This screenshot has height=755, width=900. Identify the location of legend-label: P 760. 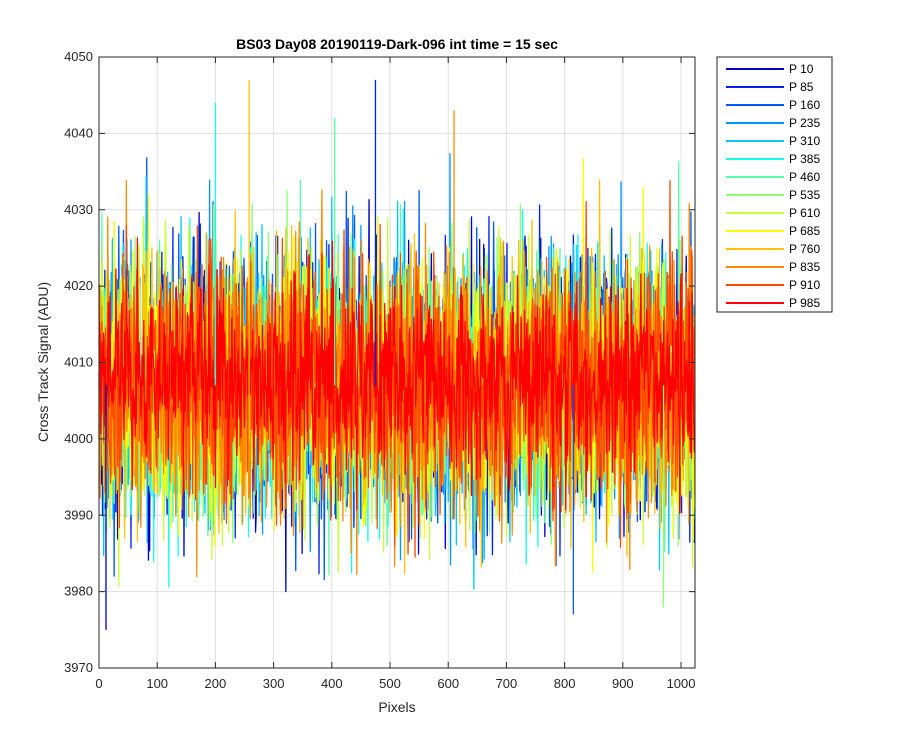
(804, 249).